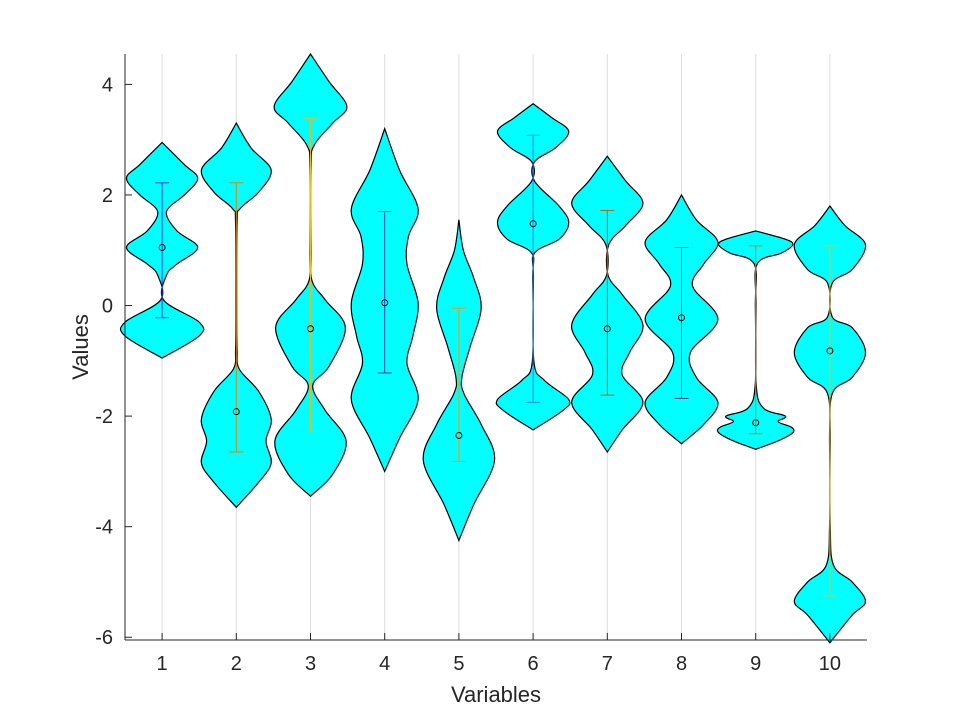 Image resolution: width=960 pixels, height=720 pixels. I want to click on x-tick-label-7: 7, so click(607, 664).